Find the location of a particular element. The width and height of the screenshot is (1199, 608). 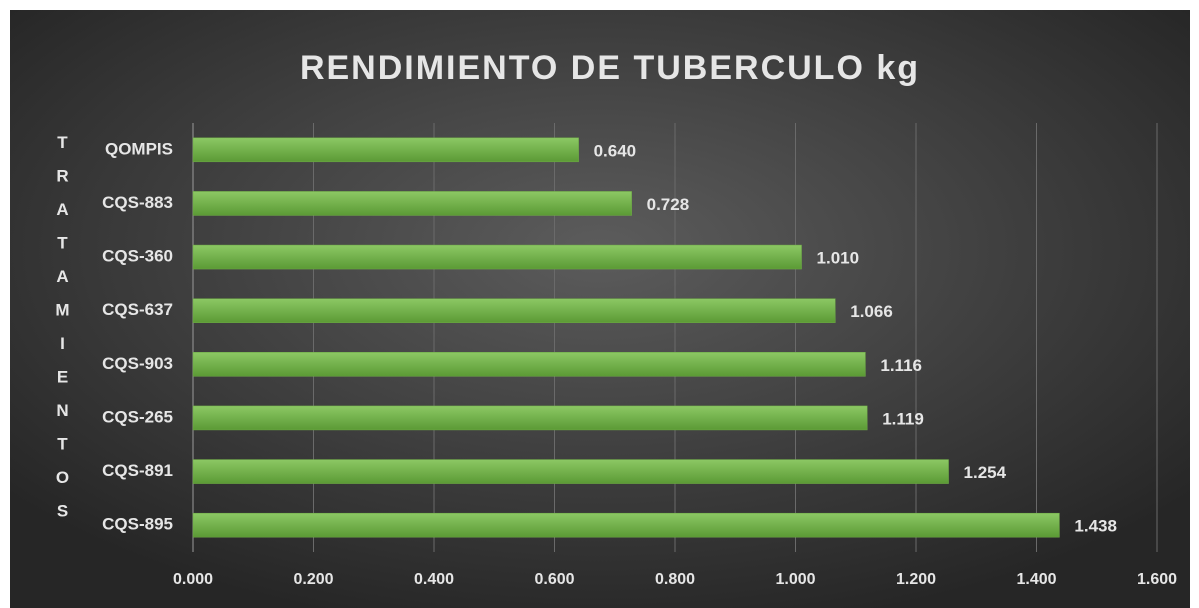

y-tick-label: CQS-895 is located at coordinates (137, 524).